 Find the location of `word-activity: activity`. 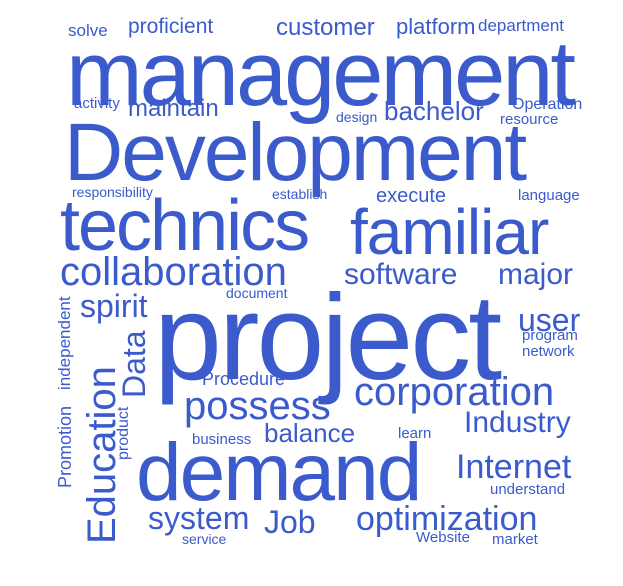

word-activity: activity is located at coordinates (97, 103).